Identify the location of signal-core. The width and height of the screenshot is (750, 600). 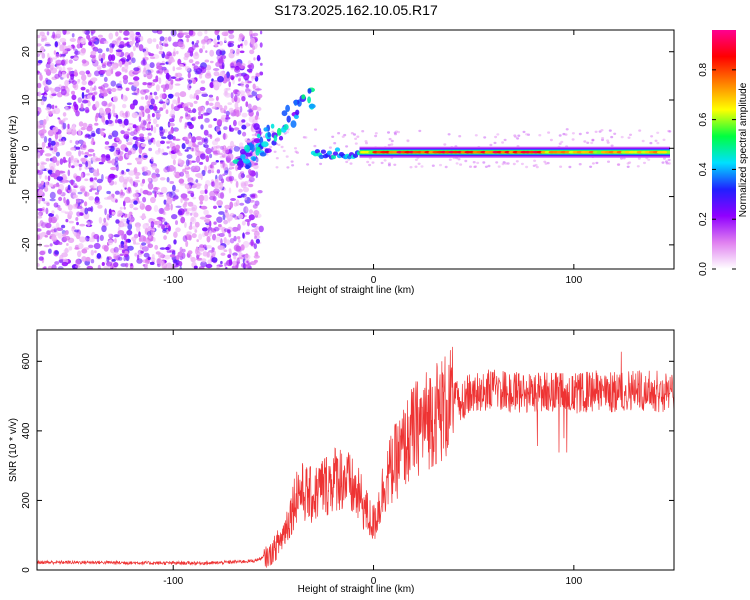
(664, 152).